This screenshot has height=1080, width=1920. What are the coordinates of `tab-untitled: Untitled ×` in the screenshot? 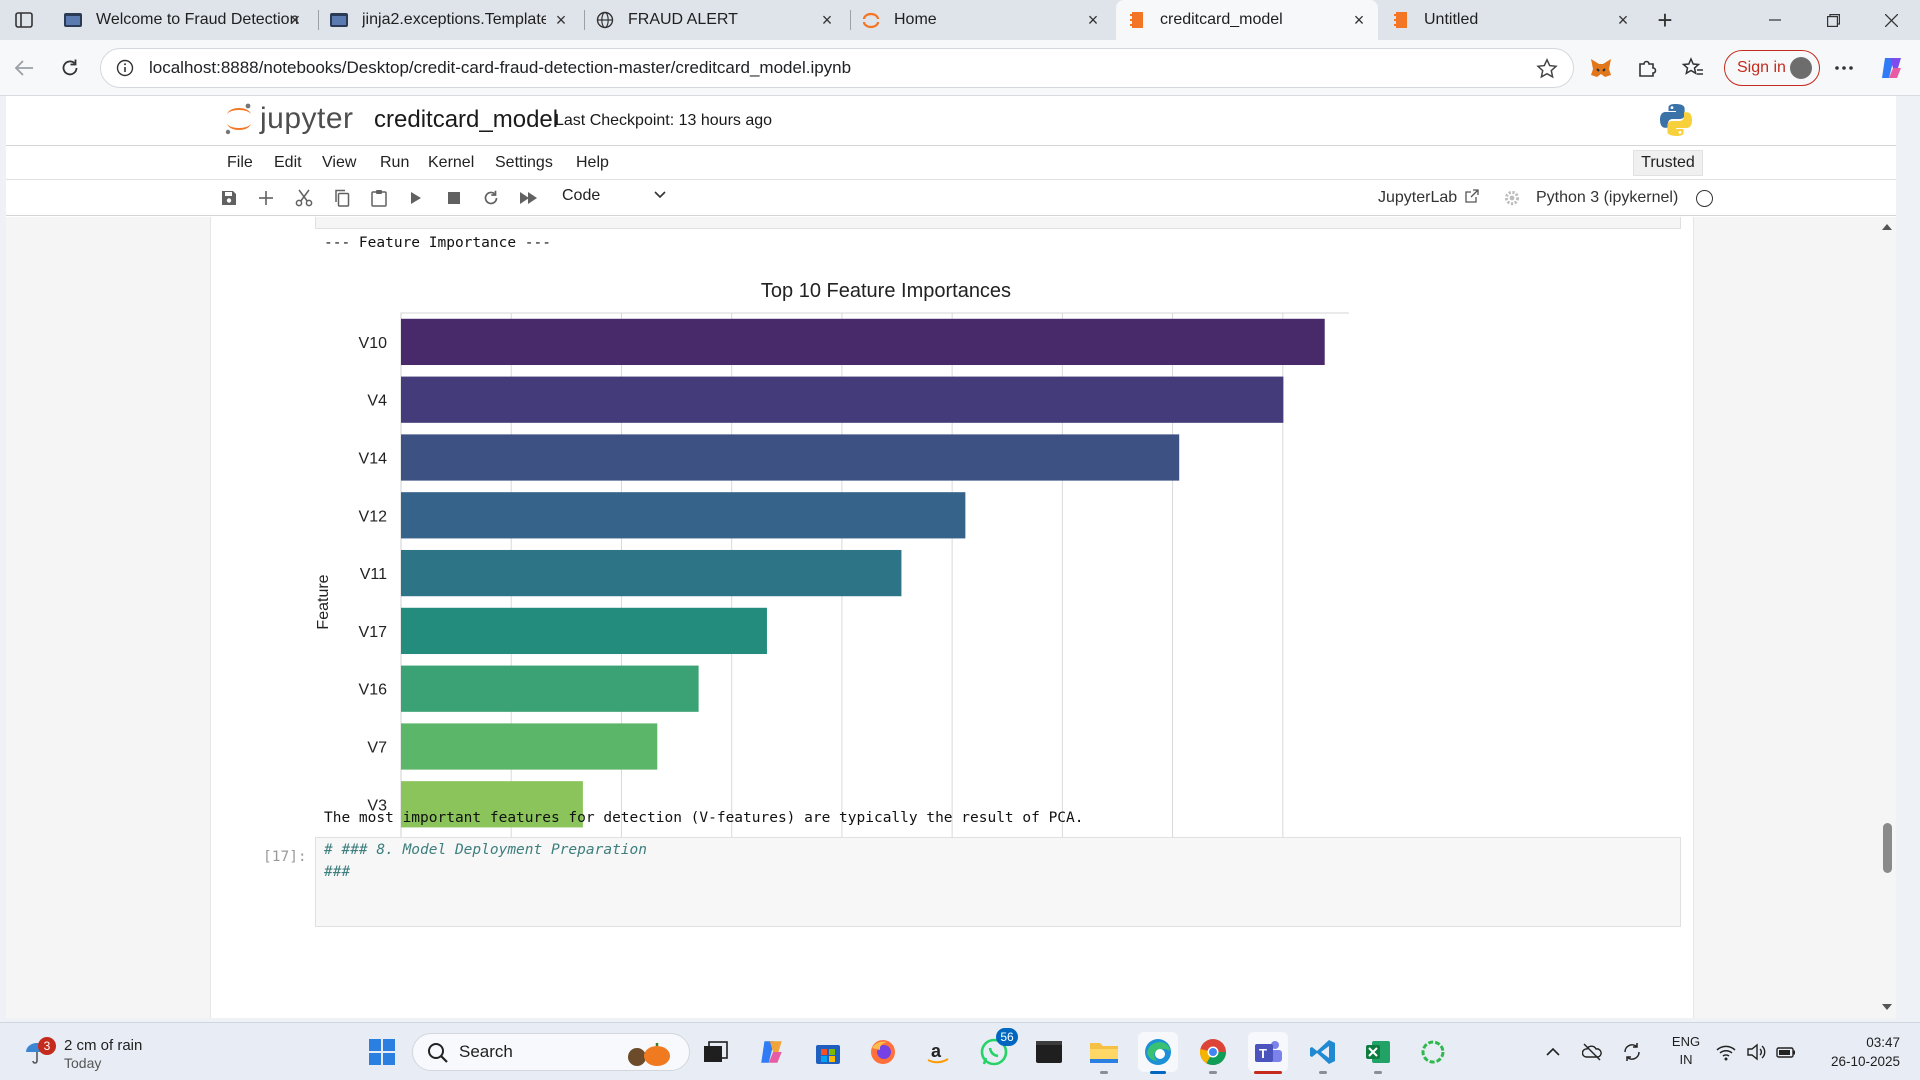 It's located at (1511, 20).